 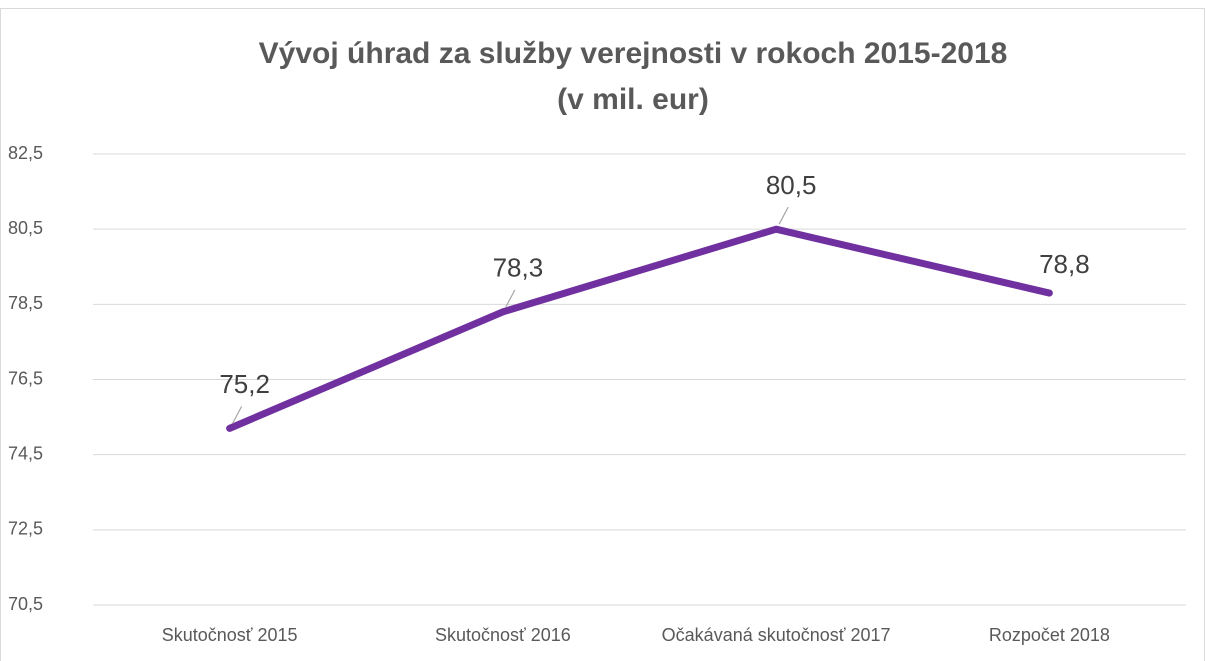 I want to click on y-tick-label: 76,5, so click(x=25, y=378).